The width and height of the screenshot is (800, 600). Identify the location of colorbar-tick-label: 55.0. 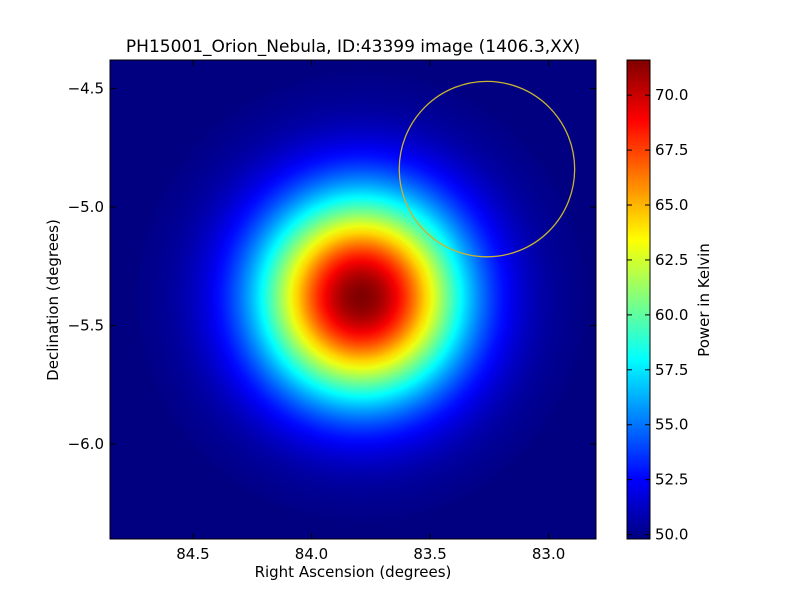
(671, 425).